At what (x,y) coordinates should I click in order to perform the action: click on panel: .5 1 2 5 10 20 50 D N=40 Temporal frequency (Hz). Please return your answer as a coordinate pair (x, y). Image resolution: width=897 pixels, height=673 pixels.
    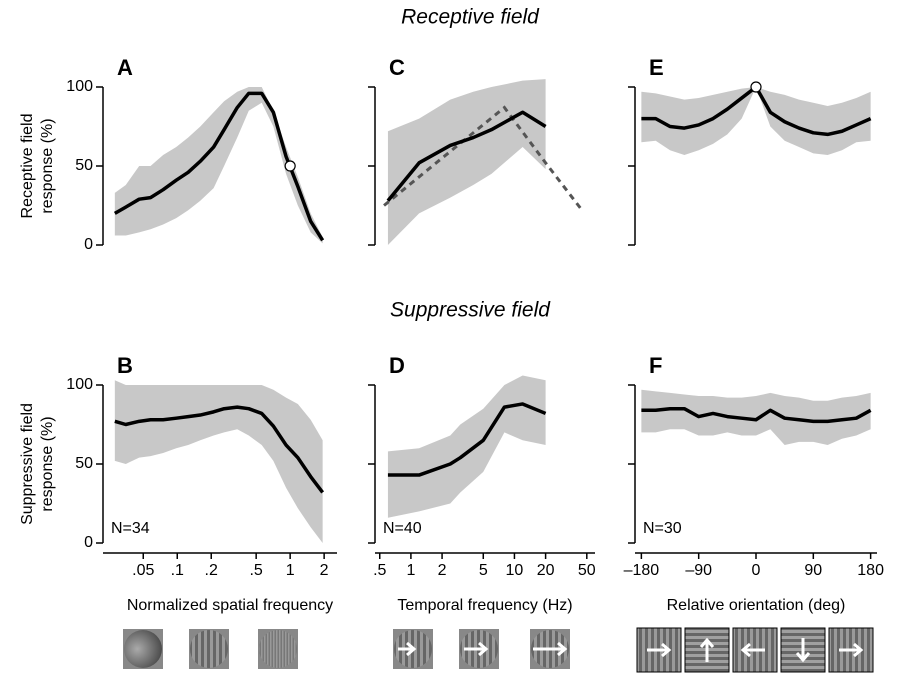
    Looking at the image, I should click on (482, 483).